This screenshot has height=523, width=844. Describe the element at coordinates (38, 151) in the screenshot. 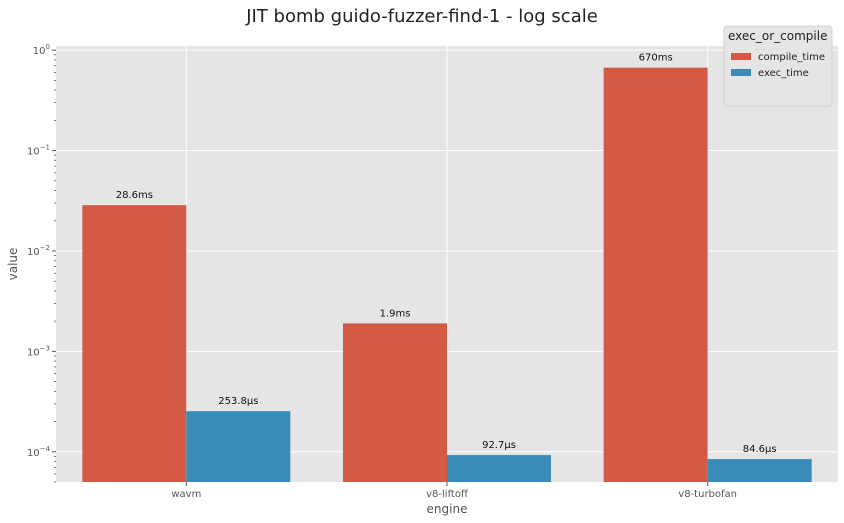

I see `y-tick-label: 10⁻¹` at that location.